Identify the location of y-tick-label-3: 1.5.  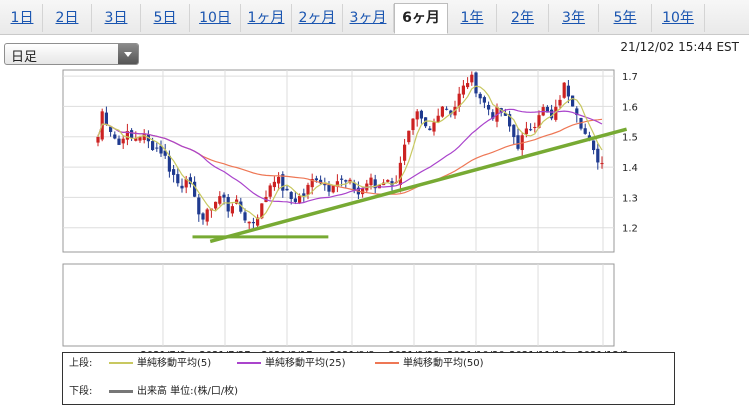
(630, 138).